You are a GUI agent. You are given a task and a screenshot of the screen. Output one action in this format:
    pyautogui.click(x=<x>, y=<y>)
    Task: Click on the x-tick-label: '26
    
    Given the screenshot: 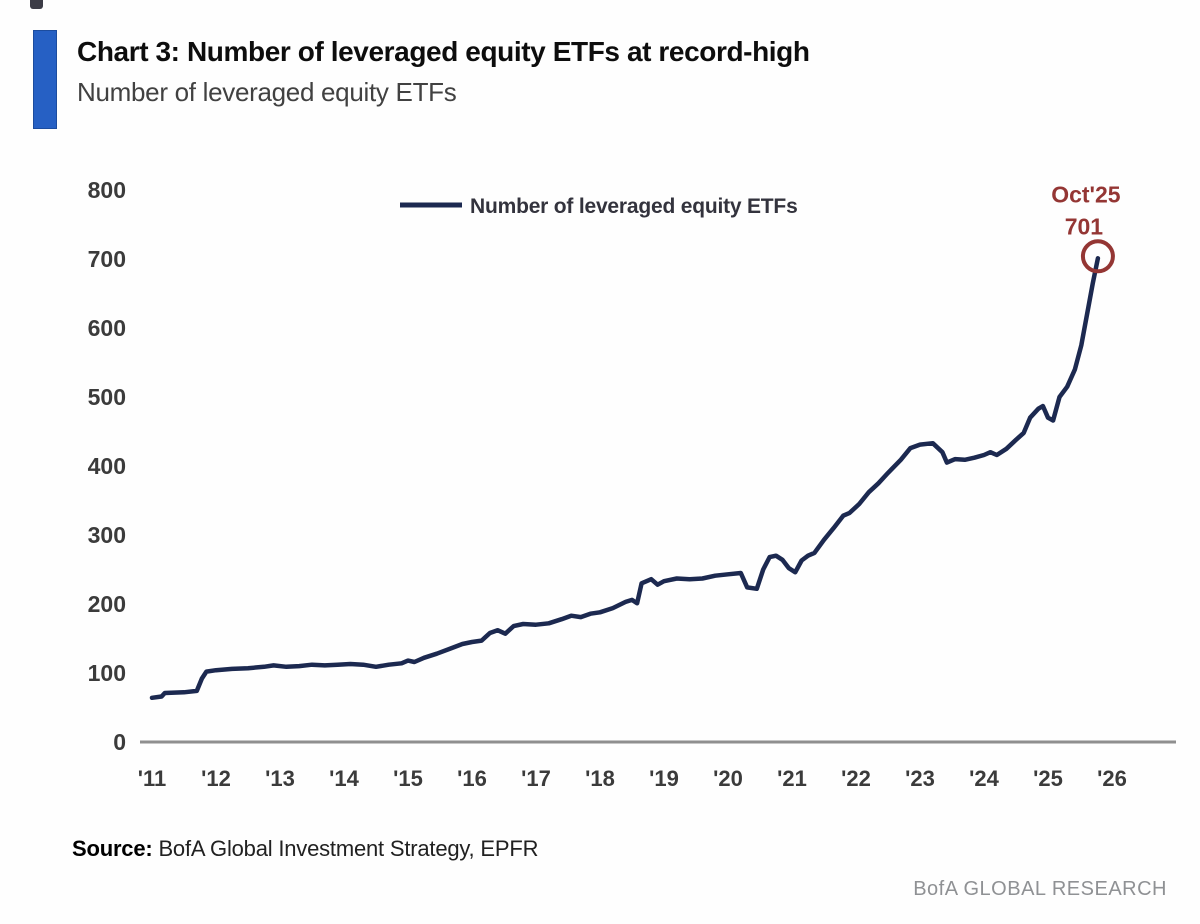 What is the action you would take?
    pyautogui.click(x=1112, y=778)
    